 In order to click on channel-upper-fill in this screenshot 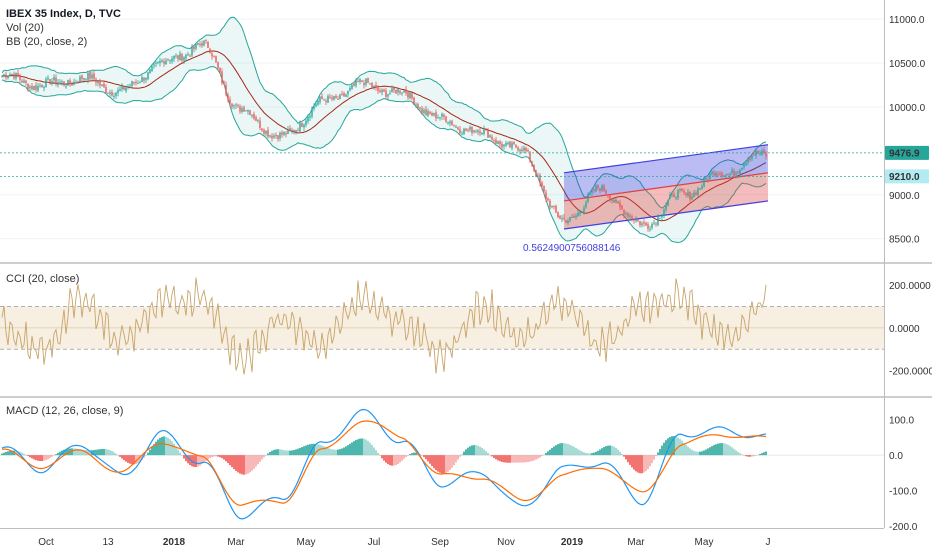, I will do `click(666, 172)`.